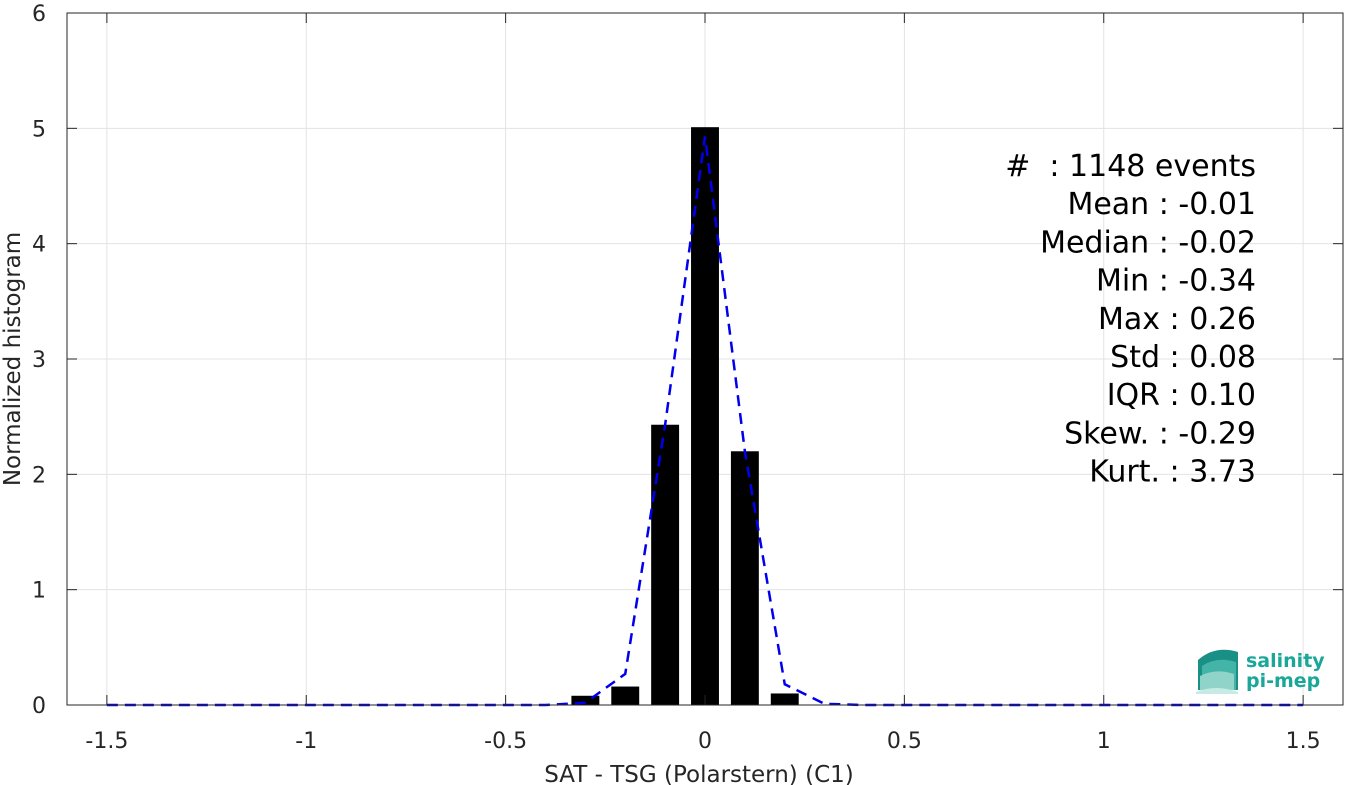  Describe the element at coordinates (39, 14) in the screenshot. I see `y-tick-label: 6` at that location.